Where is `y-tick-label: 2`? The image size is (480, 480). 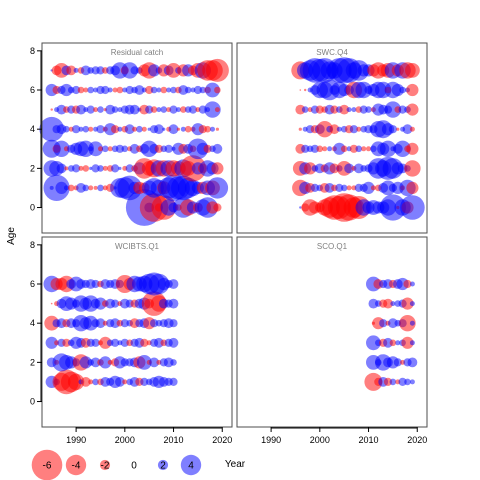 y-tick-label: 2 is located at coordinates (32, 362).